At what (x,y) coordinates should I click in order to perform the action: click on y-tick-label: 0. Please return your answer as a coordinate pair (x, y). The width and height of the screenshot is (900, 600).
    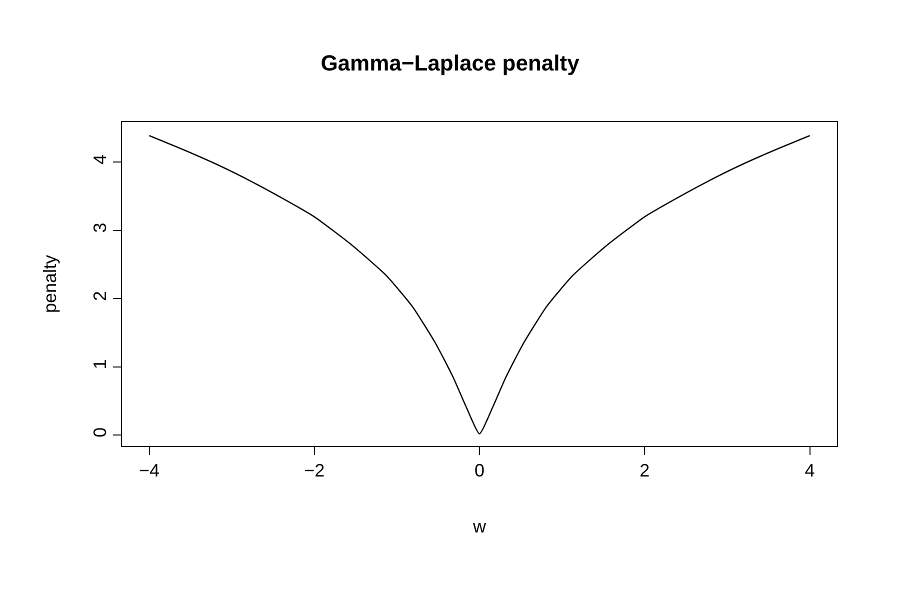
    Looking at the image, I should click on (100, 432).